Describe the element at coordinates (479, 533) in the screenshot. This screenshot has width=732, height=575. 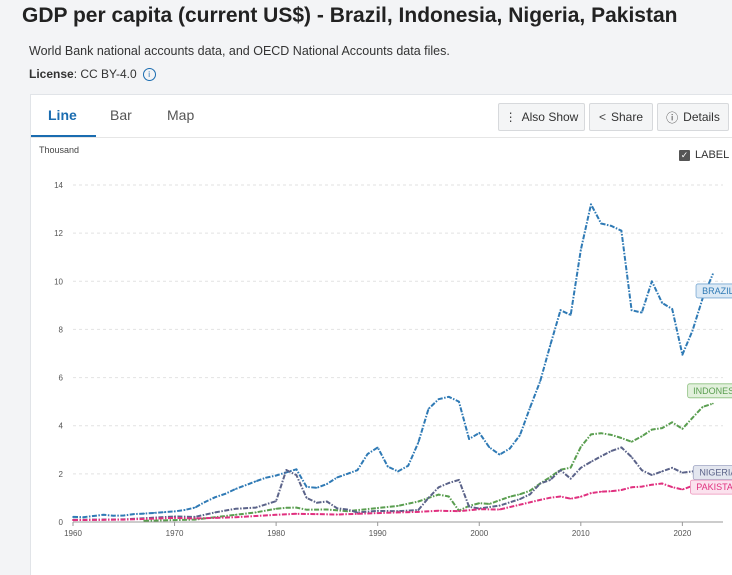
I see `x-tick-label: 2000` at that location.